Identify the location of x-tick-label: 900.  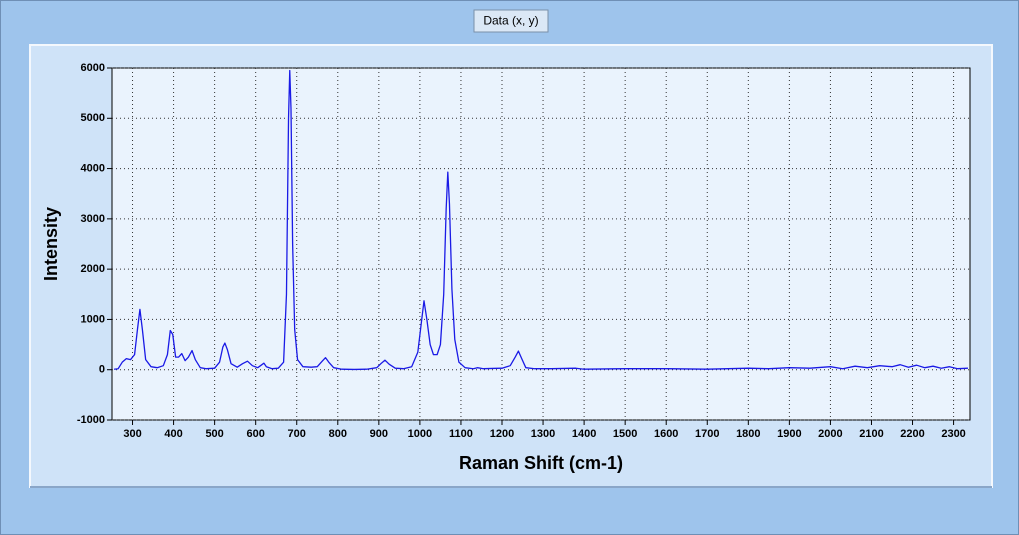
(379, 434).